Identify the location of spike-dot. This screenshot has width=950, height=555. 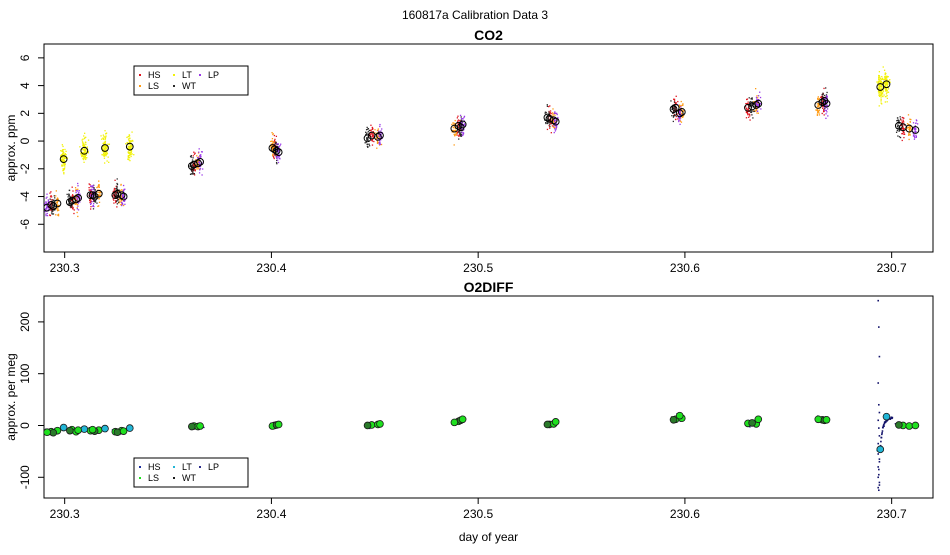
(878, 383).